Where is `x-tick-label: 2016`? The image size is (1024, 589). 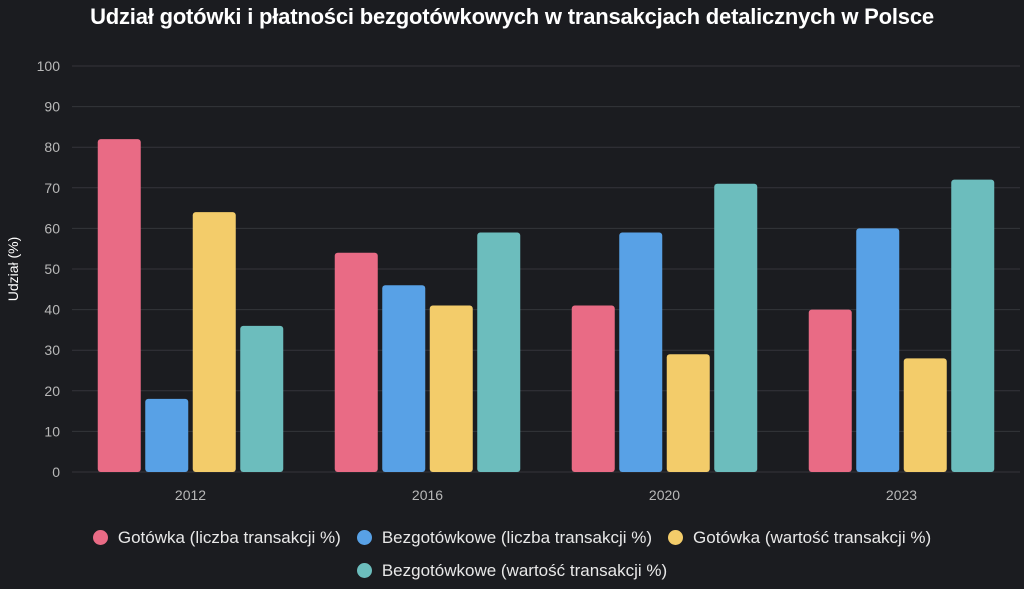 x-tick-label: 2016 is located at coordinates (427, 495).